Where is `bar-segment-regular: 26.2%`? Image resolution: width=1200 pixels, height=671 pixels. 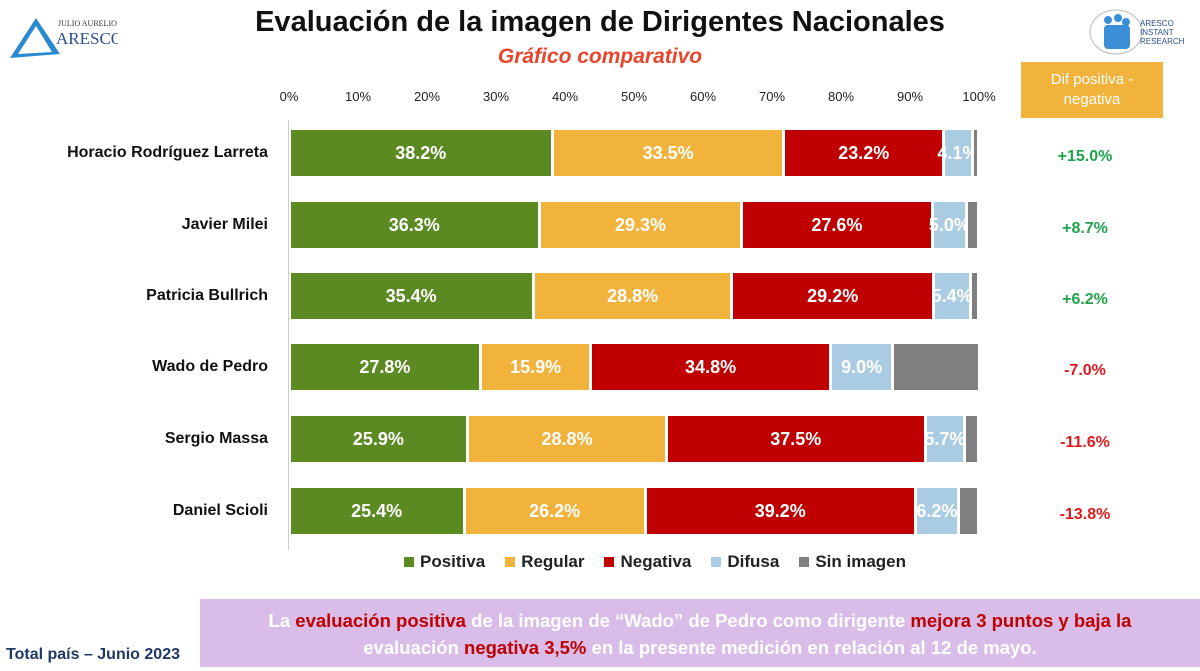 bar-segment-regular: 26.2% is located at coordinates (554, 511).